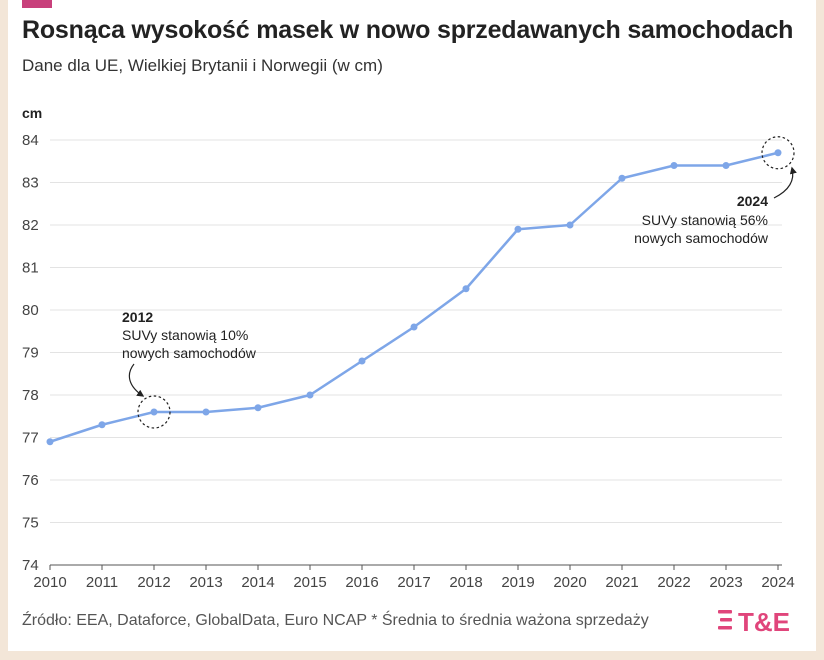 This screenshot has width=824, height=660. I want to click on data-point-2016, so click(362, 361).